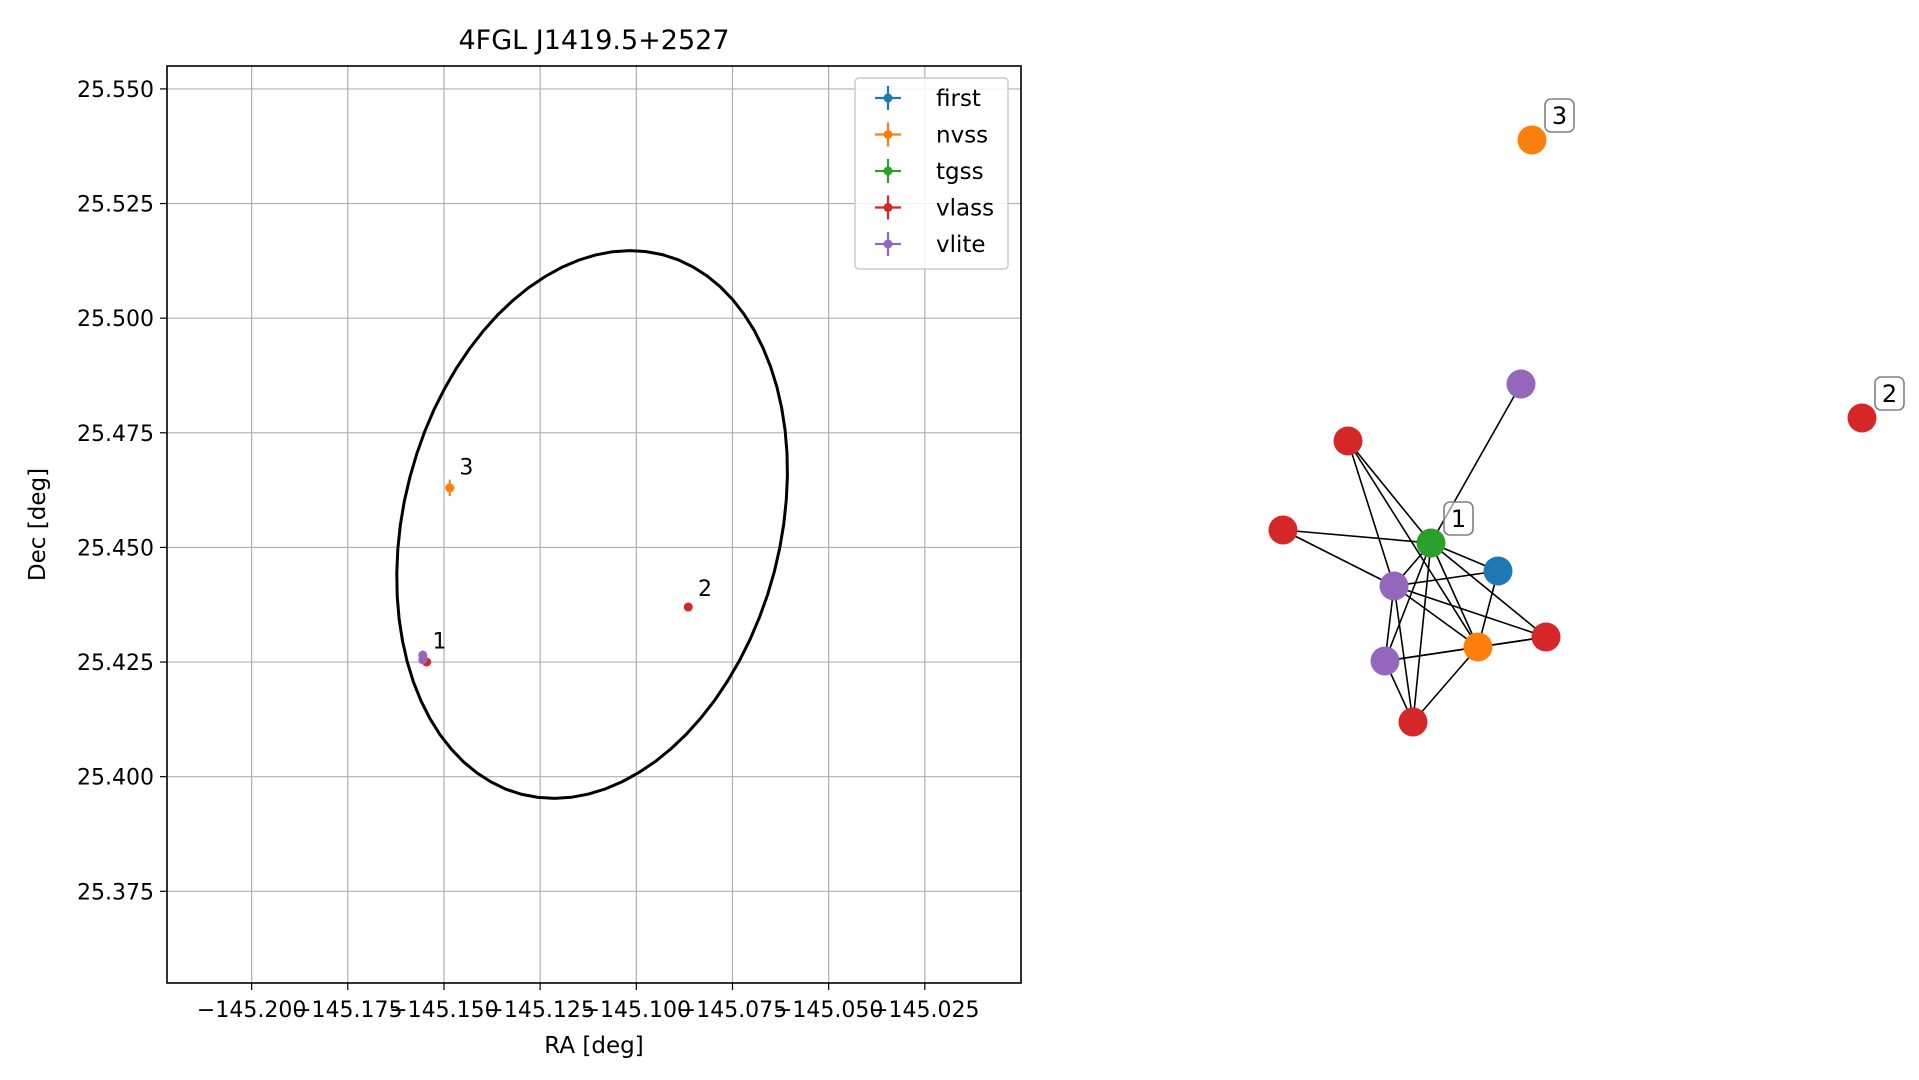  What do you see at coordinates (115, 319) in the screenshot?
I see `y-tick-label: 25.500` at bounding box center [115, 319].